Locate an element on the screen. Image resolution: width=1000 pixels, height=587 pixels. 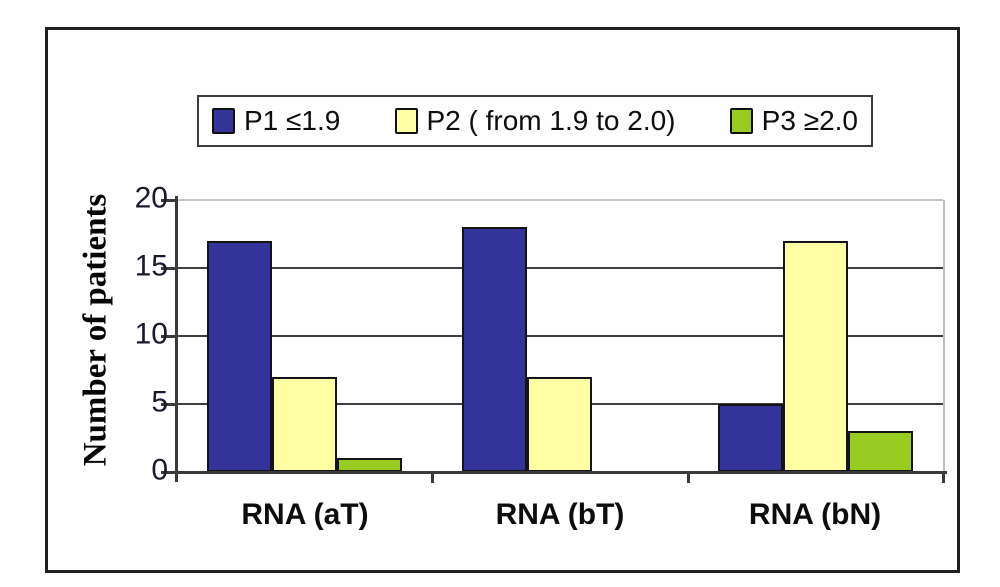
legend-label-p1: P1 ≤1.9 is located at coordinates (292, 120).